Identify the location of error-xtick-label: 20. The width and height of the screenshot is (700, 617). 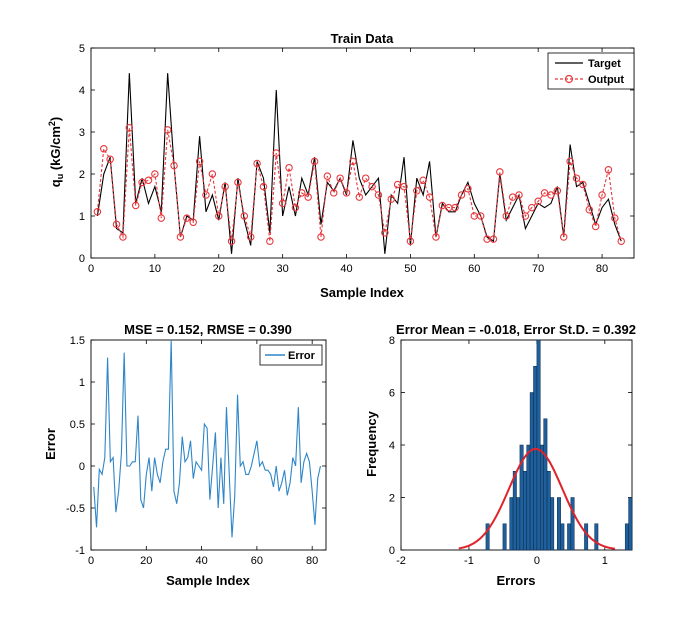
(146, 561).